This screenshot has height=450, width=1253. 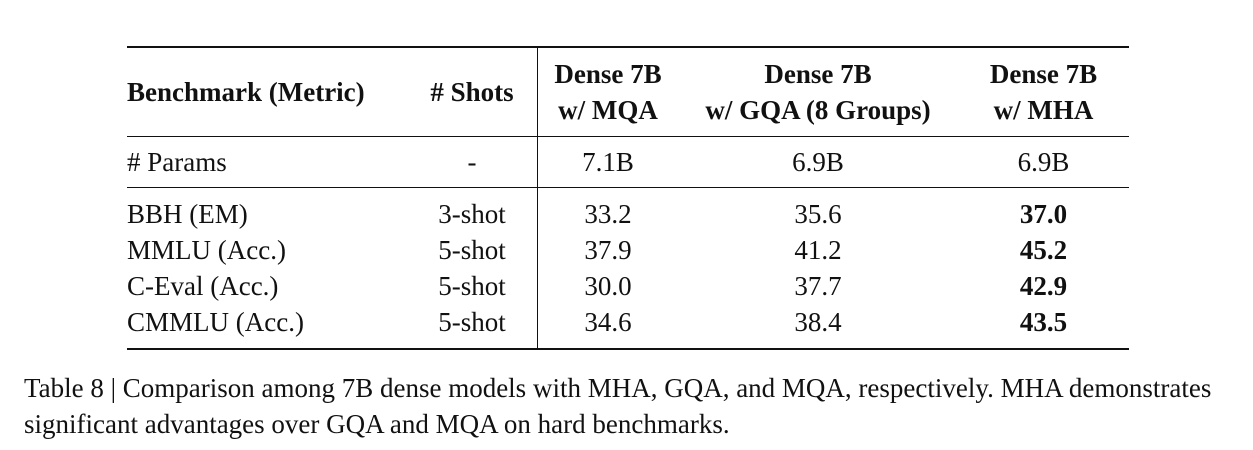 I want to click on params-row: # Params - 7.1B 6.9B 6.9B, so click(x=628, y=162).